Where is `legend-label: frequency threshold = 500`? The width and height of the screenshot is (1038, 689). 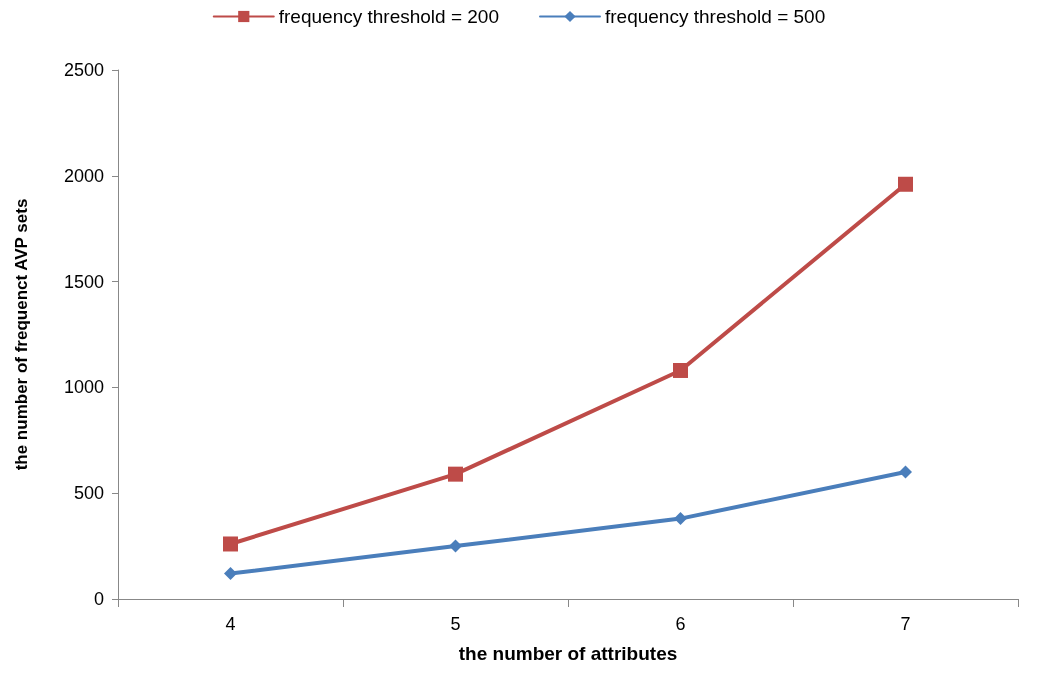 legend-label: frequency threshold = 500 is located at coordinates (715, 16).